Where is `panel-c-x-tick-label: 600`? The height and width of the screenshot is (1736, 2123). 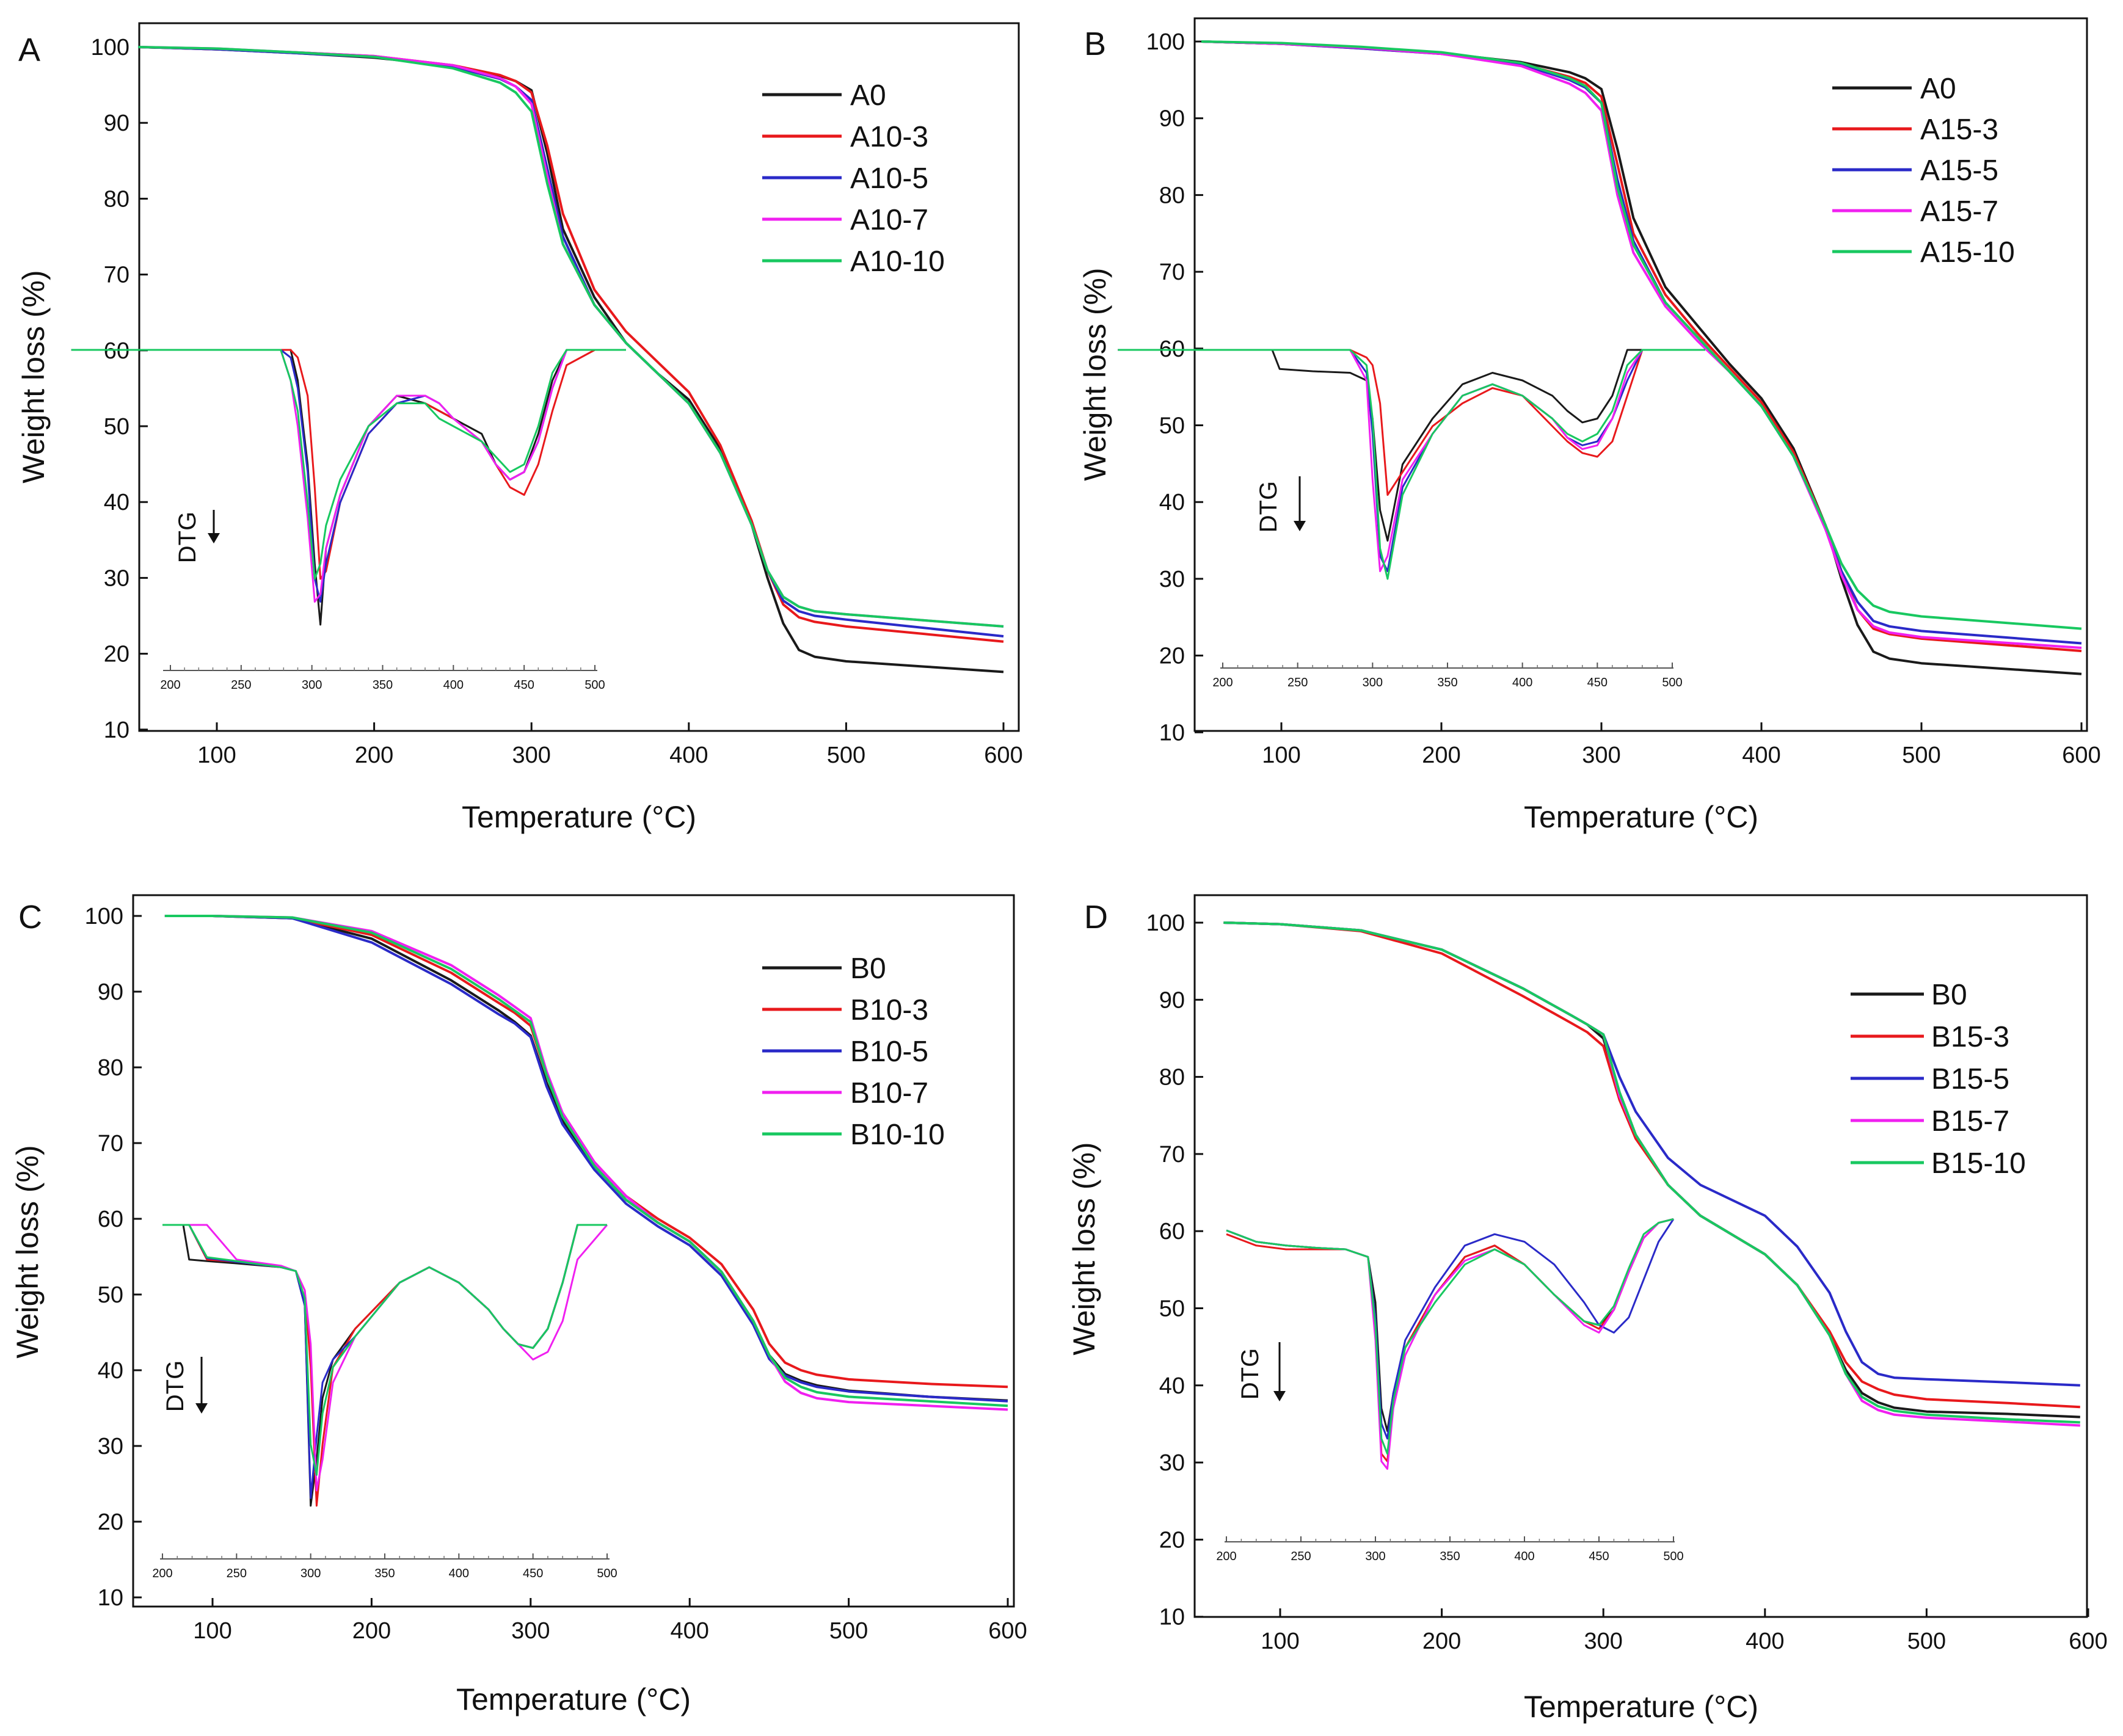
panel-c-x-tick-label: 600 is located at coordinates (1008, 1631).